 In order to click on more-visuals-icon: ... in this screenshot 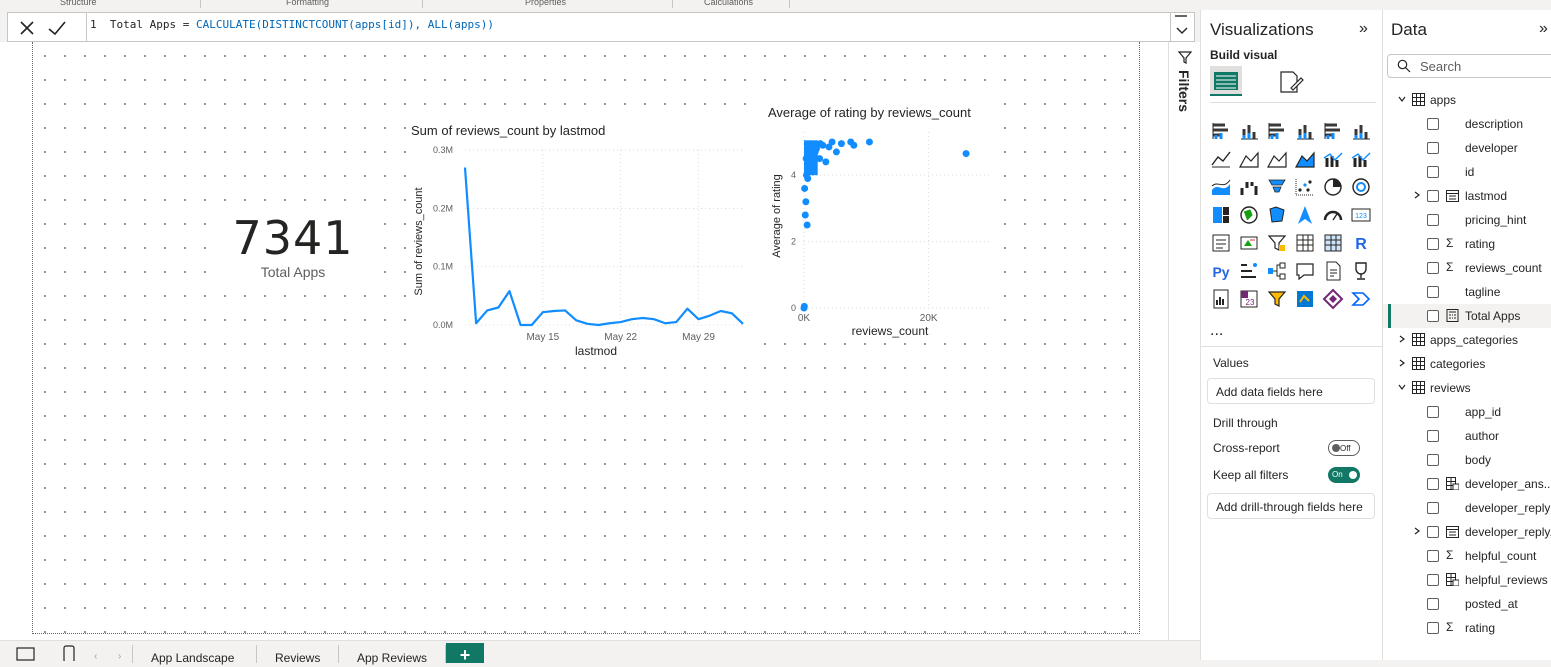, I will do `click(1216, 331)`.